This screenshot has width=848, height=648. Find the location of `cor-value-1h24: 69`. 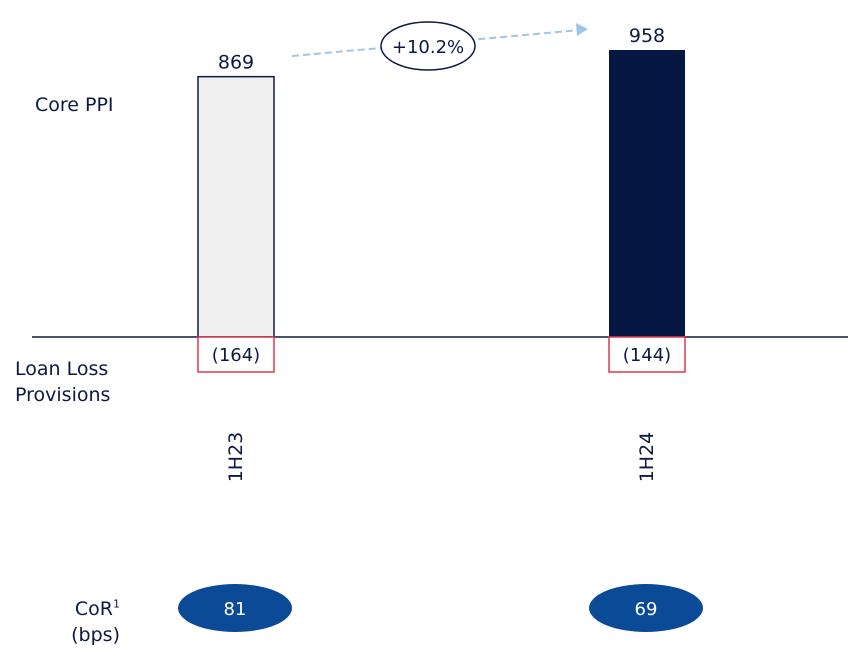

cor-value-1h24: 69 is located at coordinates (646, 609).